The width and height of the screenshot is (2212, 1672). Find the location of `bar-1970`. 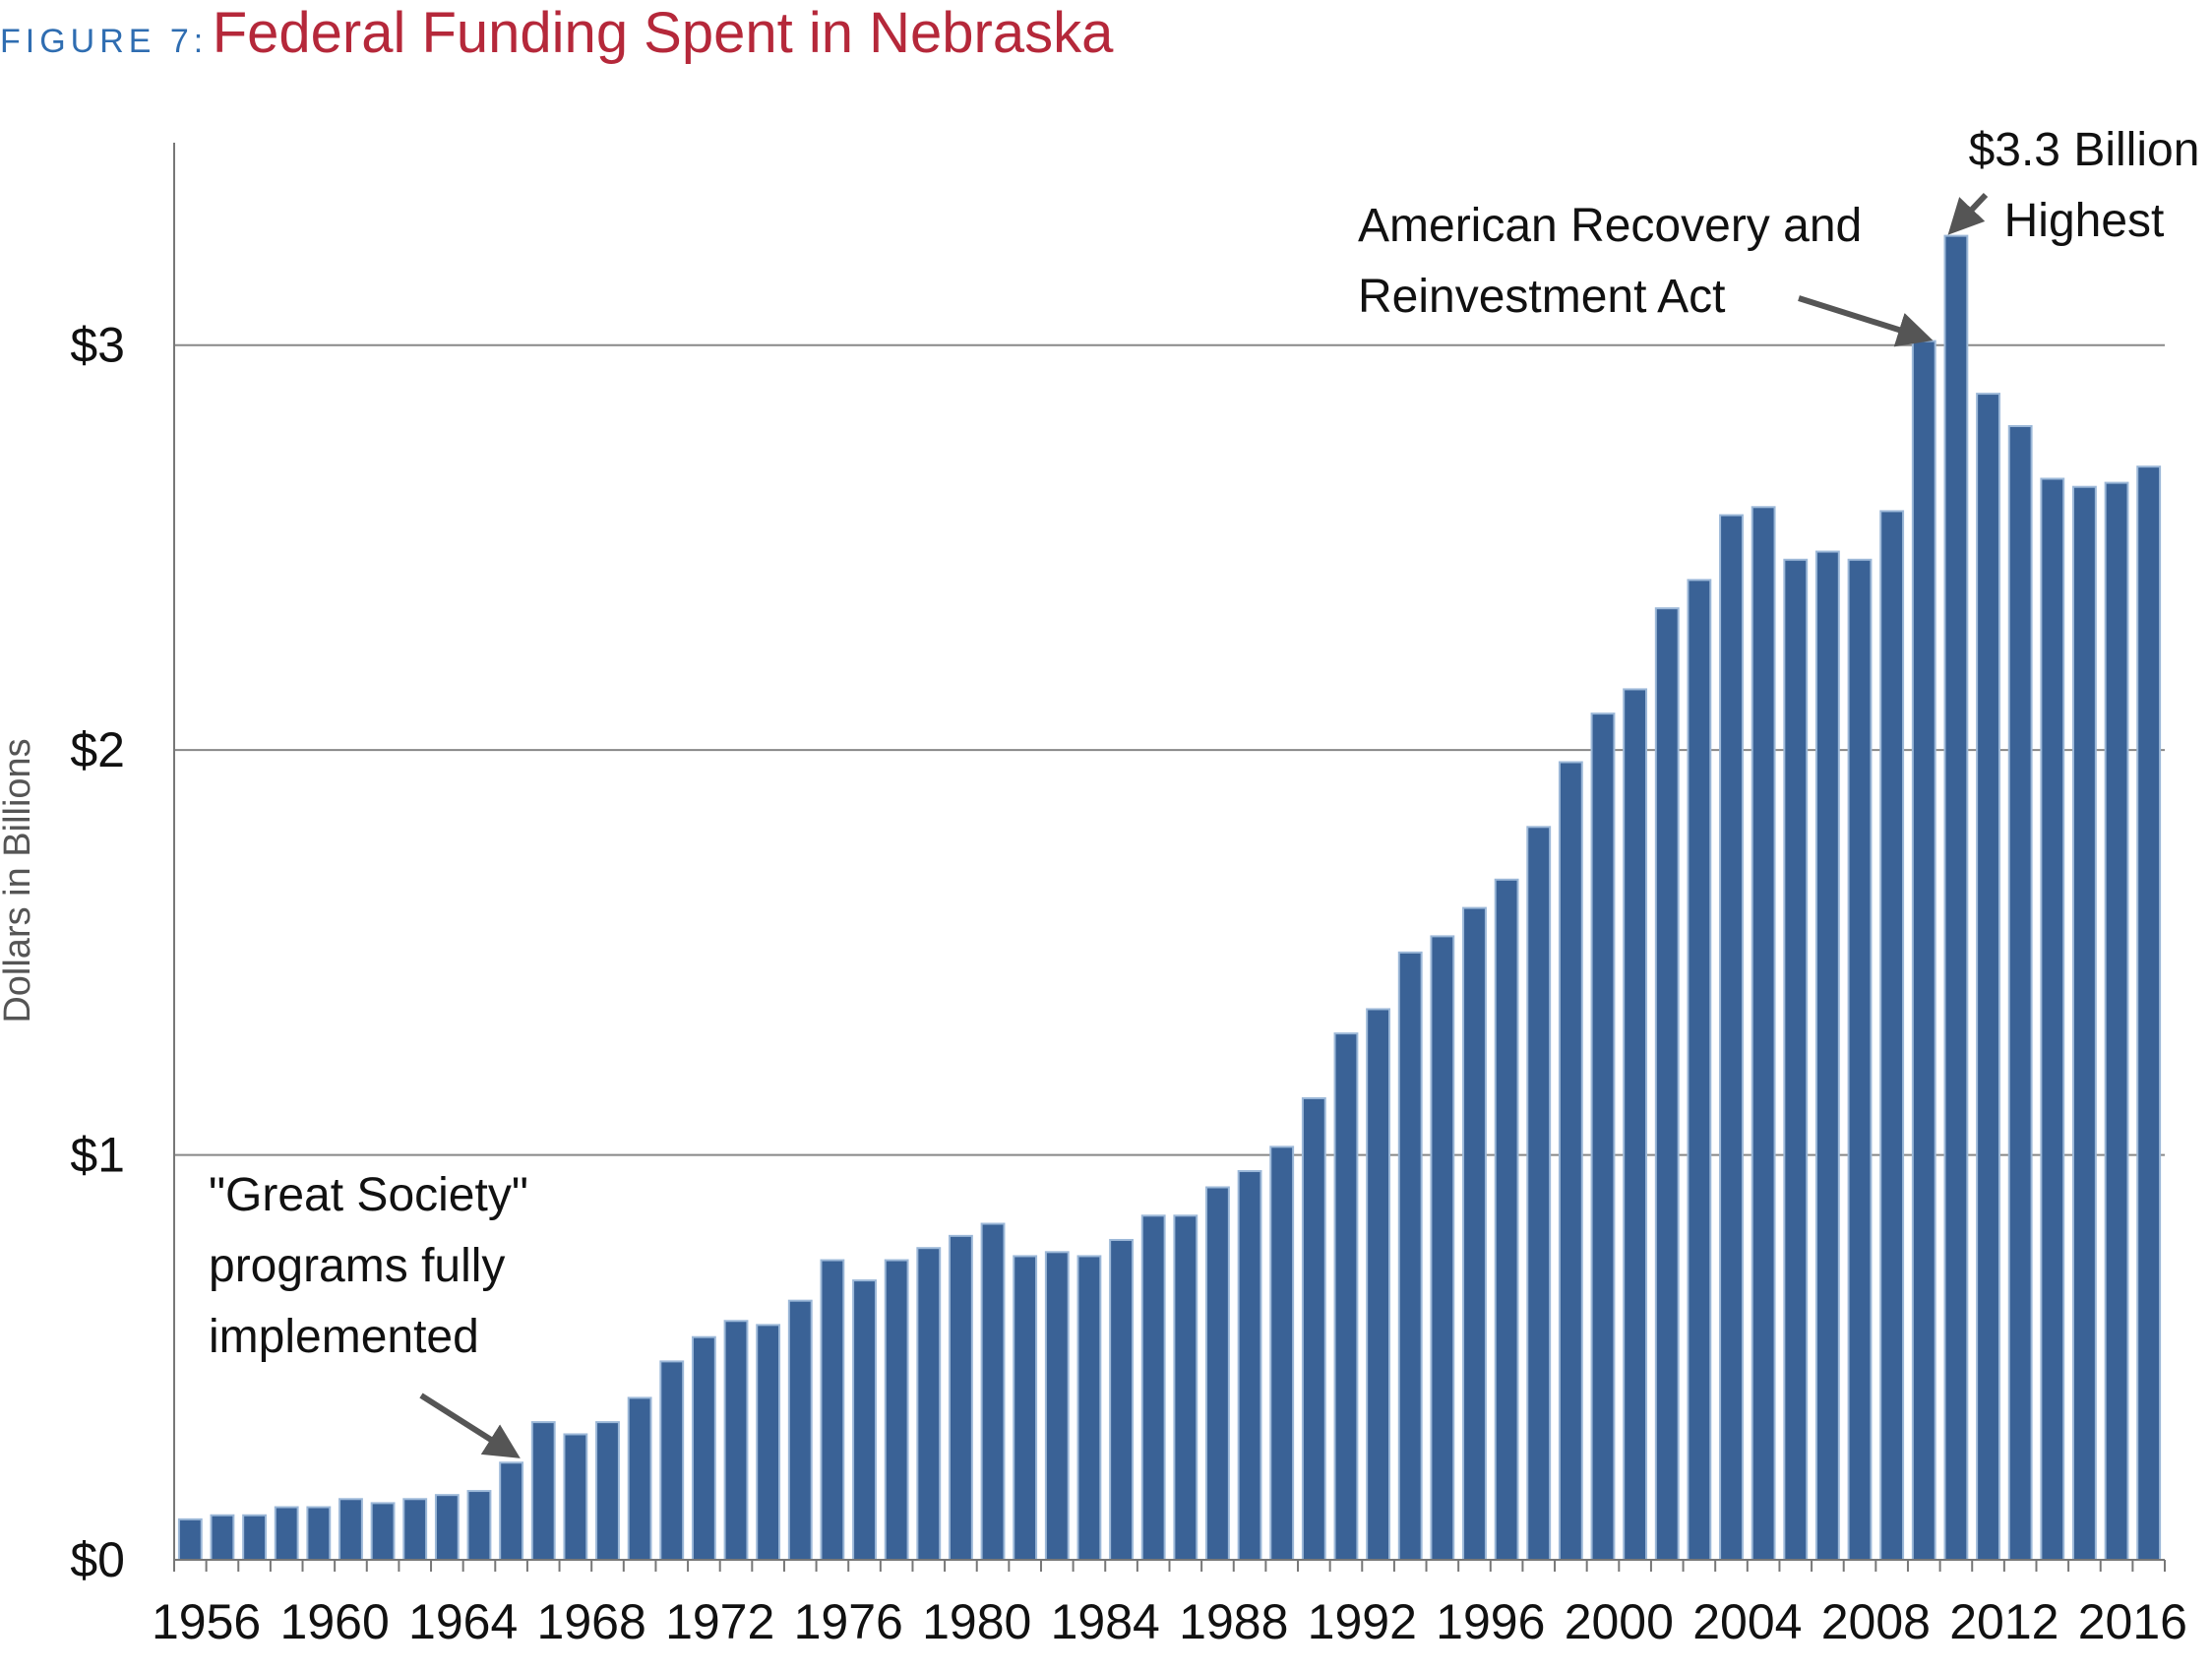

bar-1970 is located at coordinates (639, 1479).